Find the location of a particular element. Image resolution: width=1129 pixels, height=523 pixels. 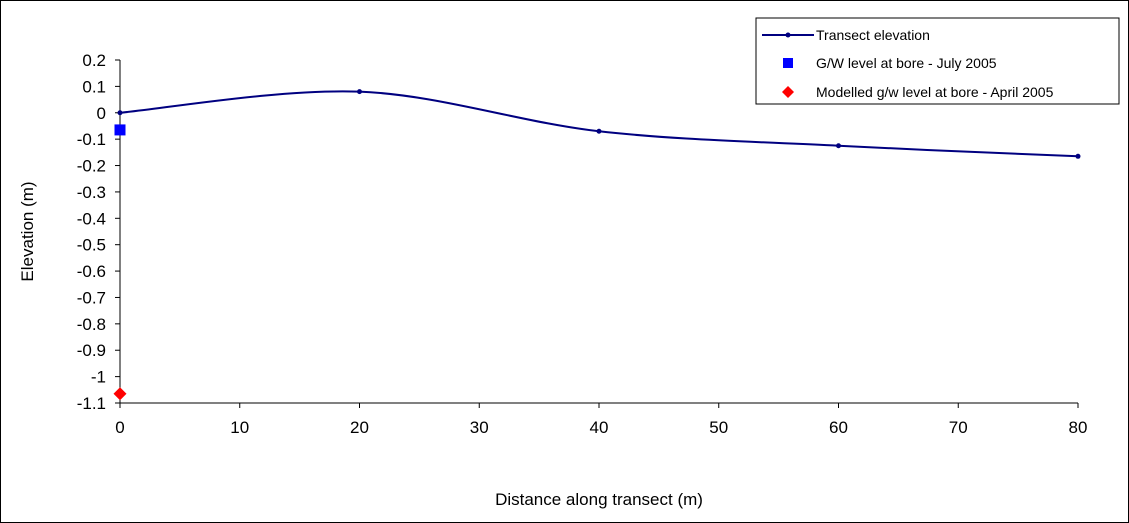

y-tick-label: -0.7 is located at coordinates (91, 297).